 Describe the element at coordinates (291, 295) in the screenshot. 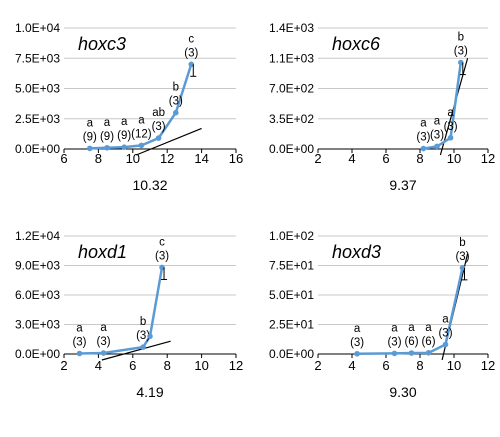

I see `y-tick-label: 5.0E+01` at that location.